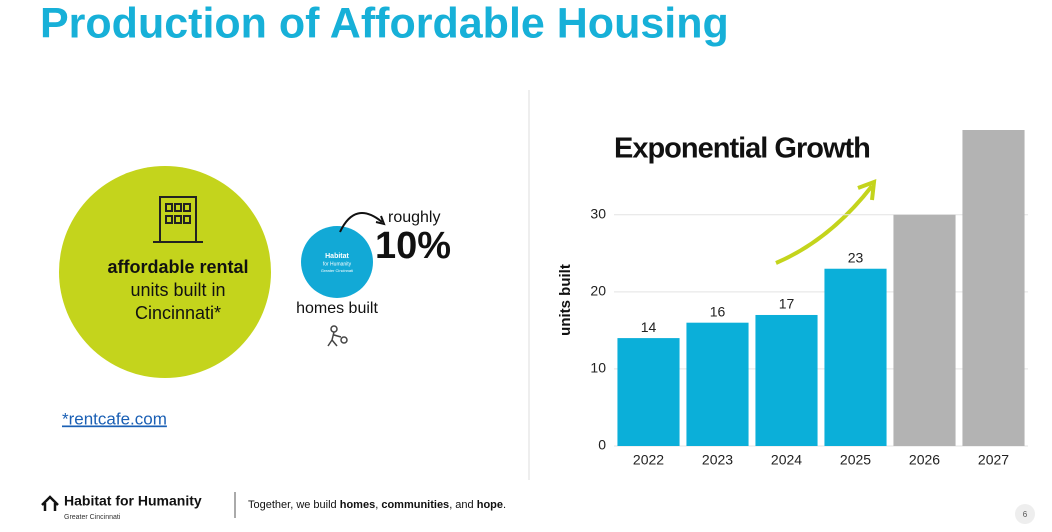  What do you see at coordinates (717, 460) in the screenshot?
I see `x-tick-label: 2023` at bounding box center [717, 460].